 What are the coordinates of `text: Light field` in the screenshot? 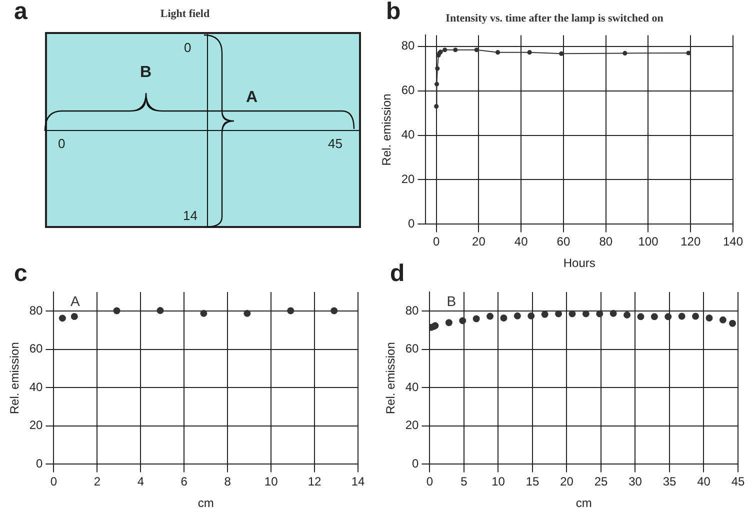 It's located at (185, 14).